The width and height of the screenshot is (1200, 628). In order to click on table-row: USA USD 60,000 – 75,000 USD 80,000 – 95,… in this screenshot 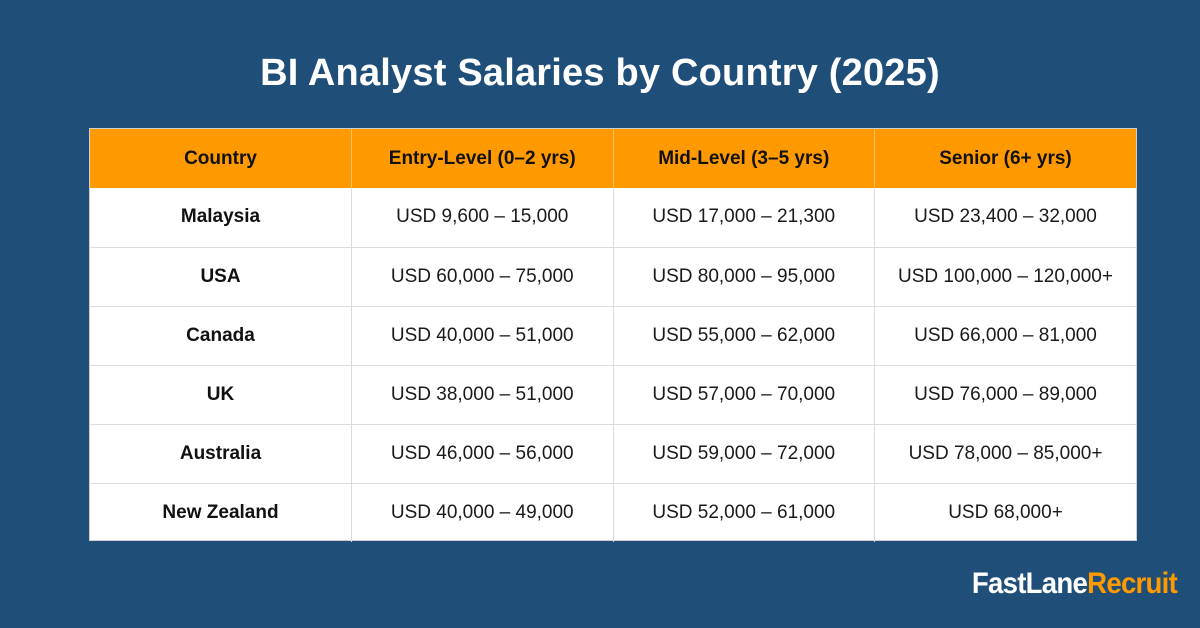, I will do `click(613, 277)`.